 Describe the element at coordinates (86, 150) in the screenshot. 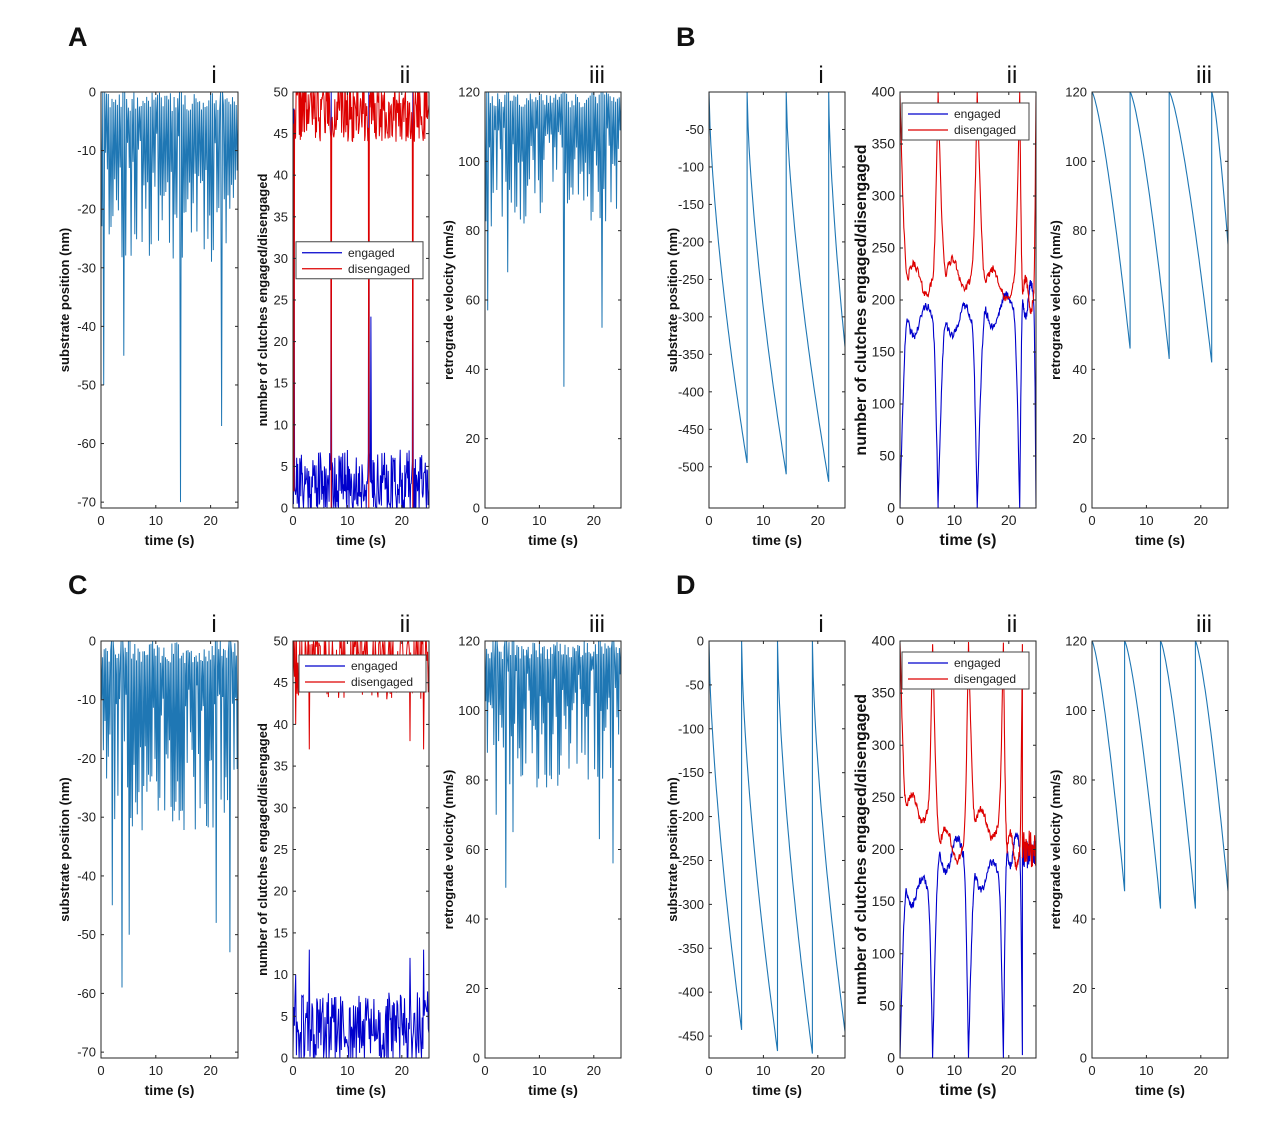

I see `y-tick-label: -10` at that location.